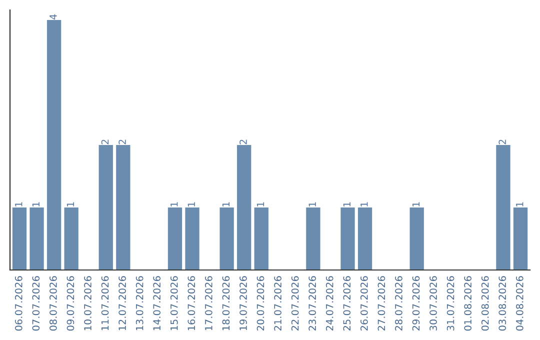  What do you see at coordinates (502, 303) in the screenshot?
I see `x-tick-label: 03.08.2026` at bounding box center [502, 303].